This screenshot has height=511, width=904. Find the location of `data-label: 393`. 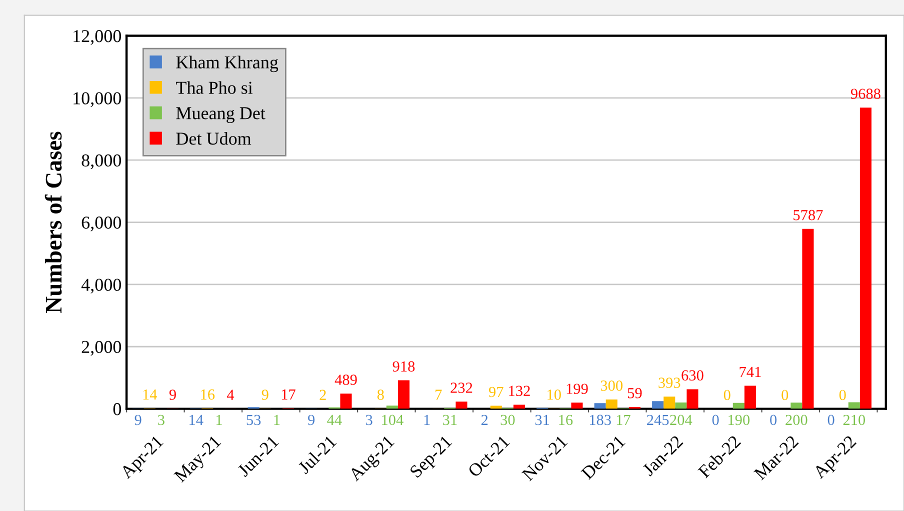

data-label: 393 is located at coordinates (669, 383).